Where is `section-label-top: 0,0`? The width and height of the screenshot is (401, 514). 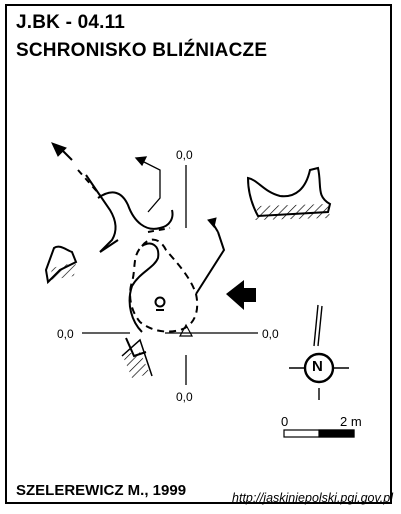 section-label-top: 0,0 is located at coordinates (184, 155).